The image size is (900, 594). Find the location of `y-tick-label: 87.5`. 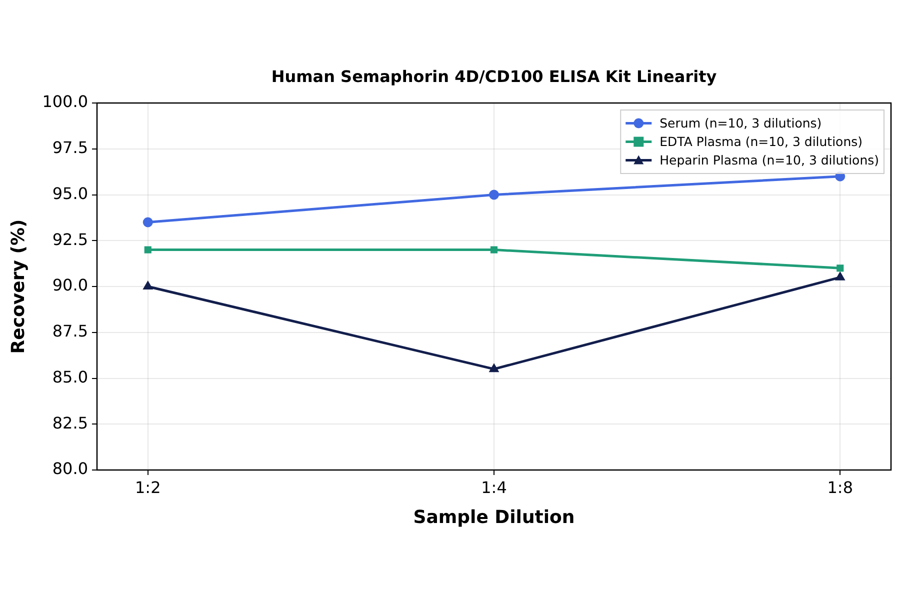

y-tick-label: 87.5 is located at coordinates (70, 331).